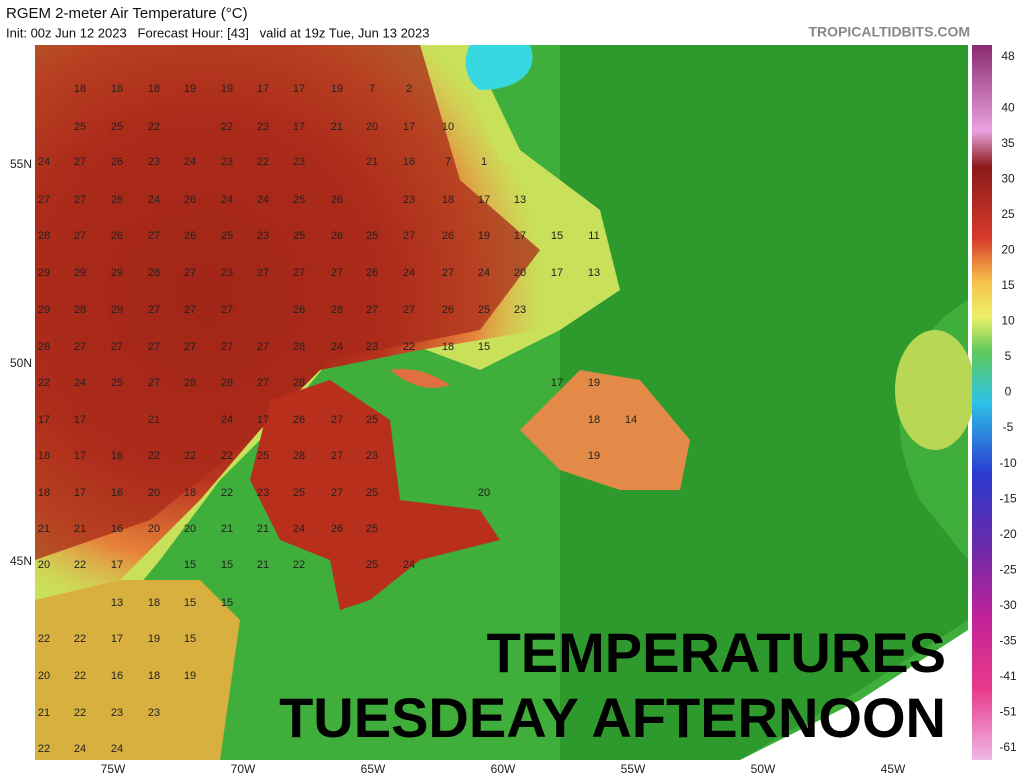 This screenshot has height=784, width=1024. Describe the element at coordinates (21, 561) in the screenshot. I see `lat-label: 45N` at that location.